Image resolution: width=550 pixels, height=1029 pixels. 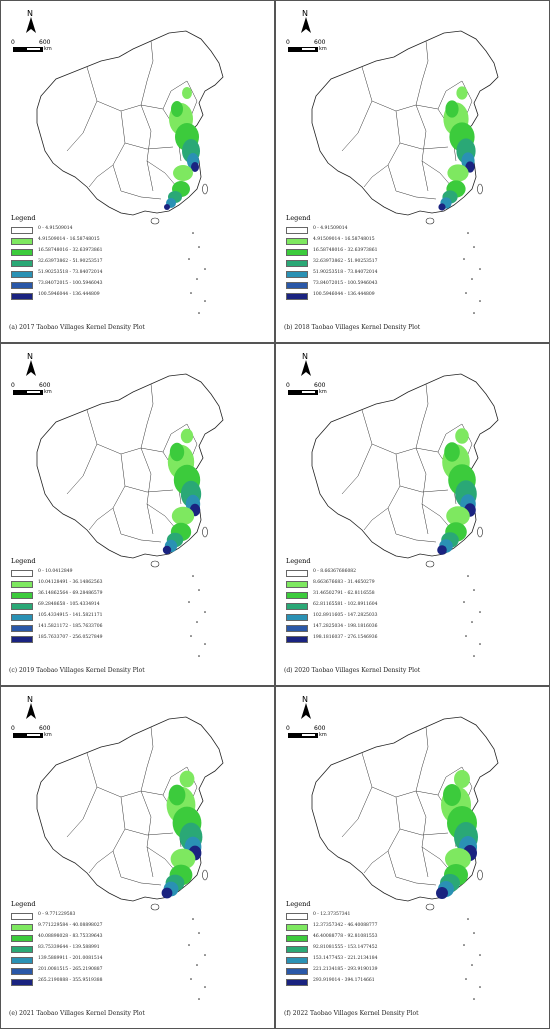 What do you see at coordinates (23, 218) in the screenshot?
I see `legend-title: Legend` at bounding box center [23, 218].